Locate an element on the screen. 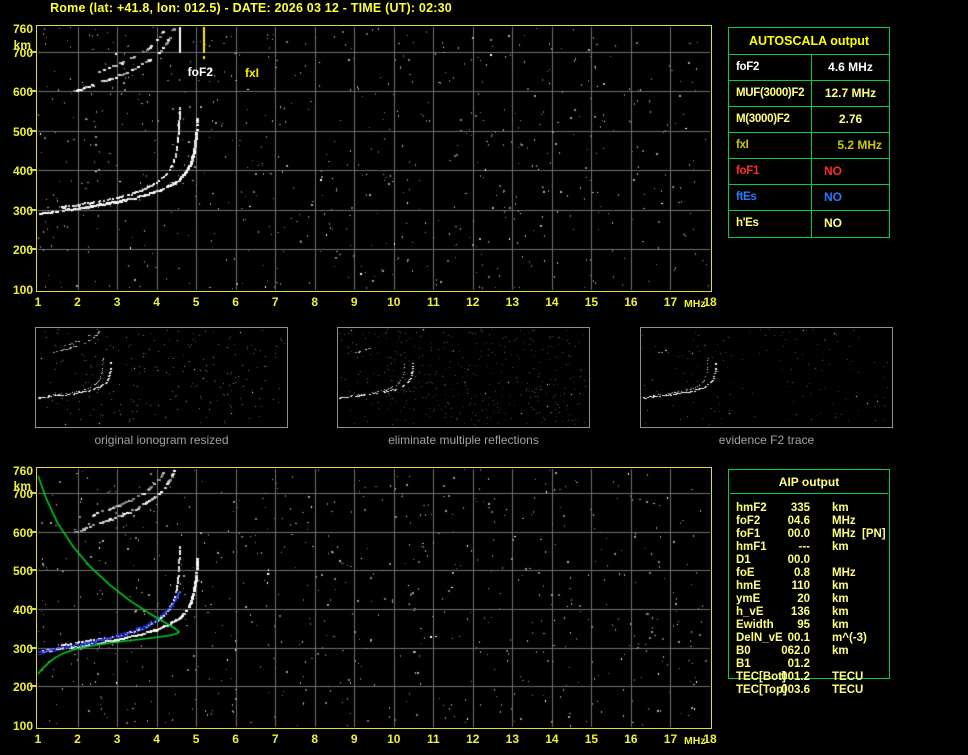 This screenshot has height=755, width=968. autoscala-row: foF2 4.6 MHz is located at coordinates (809, 68).